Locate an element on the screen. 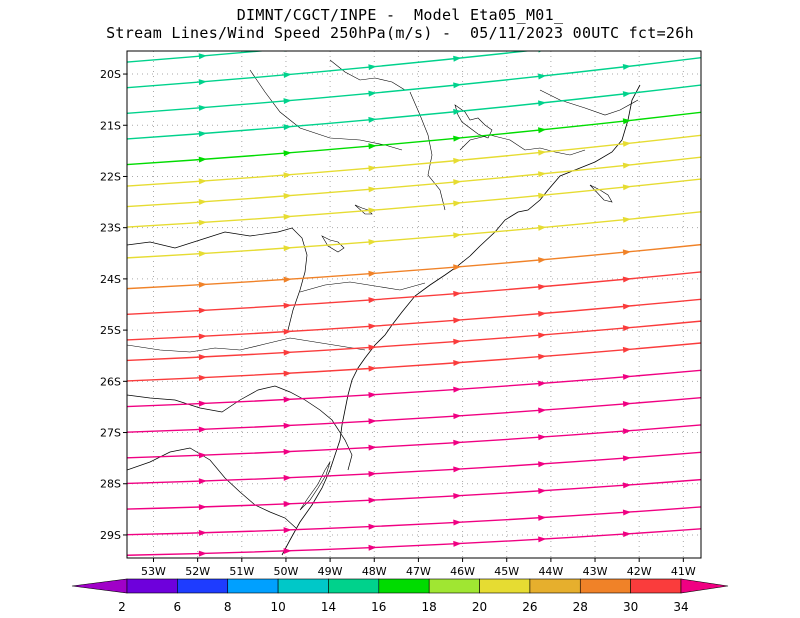 The width and height of the screenshot is (800, 618). lat-tick-label: 22S is located at coordinates (110, 176).